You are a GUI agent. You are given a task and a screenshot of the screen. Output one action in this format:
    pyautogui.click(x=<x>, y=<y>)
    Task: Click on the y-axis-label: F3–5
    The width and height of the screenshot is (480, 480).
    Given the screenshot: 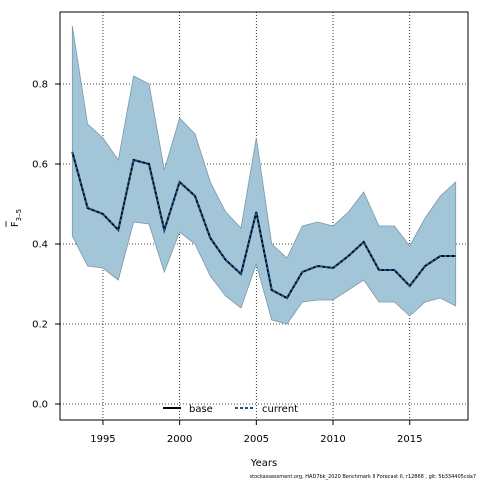 What is the action you would take?
    pyautogui.click(x=16, y=218)
    